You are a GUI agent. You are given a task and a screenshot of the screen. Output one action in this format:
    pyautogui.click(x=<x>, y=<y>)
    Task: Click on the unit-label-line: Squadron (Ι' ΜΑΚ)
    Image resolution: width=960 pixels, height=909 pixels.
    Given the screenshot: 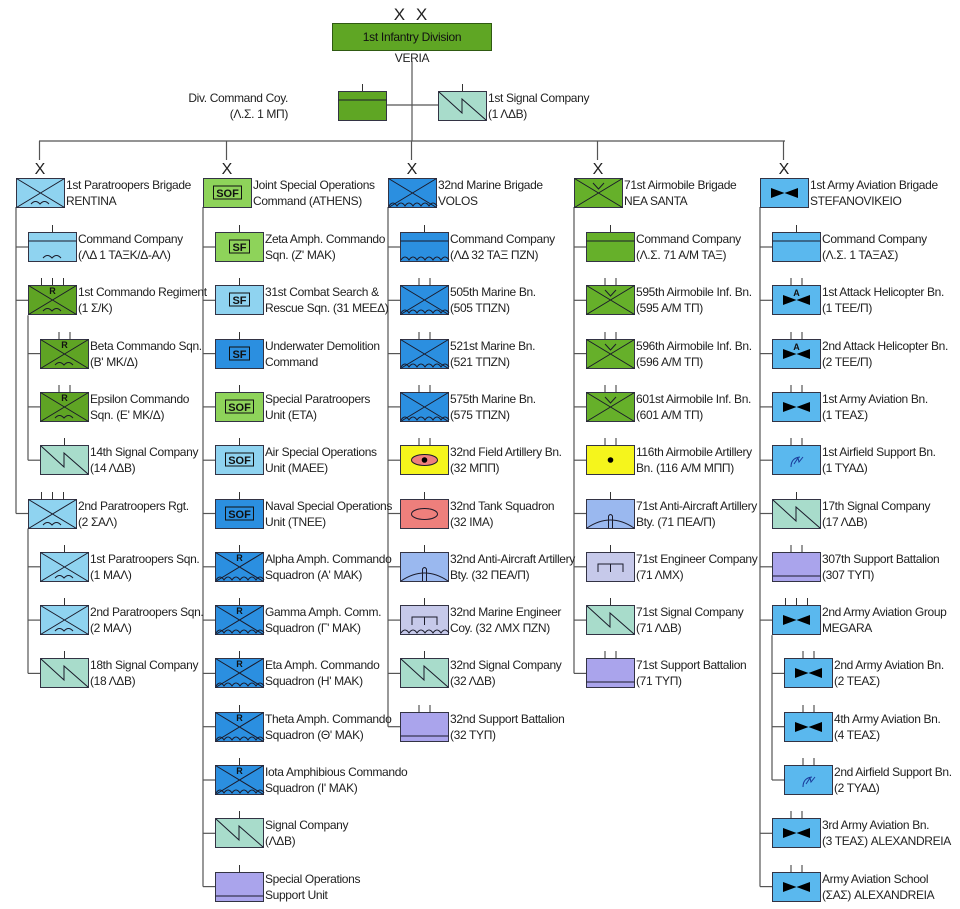 What is the action you would take?
    pyautogui.click(x=311, y=788)
    